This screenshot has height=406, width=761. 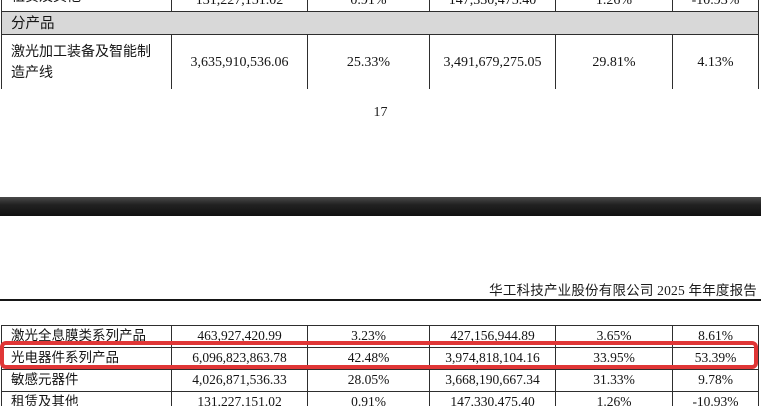 What do you see at coordinates (623, 290) in the screenshot?
I see `report-header: 华工科技产业股份有限公司 2025 年年度报告` at bounding box center [623, 290].